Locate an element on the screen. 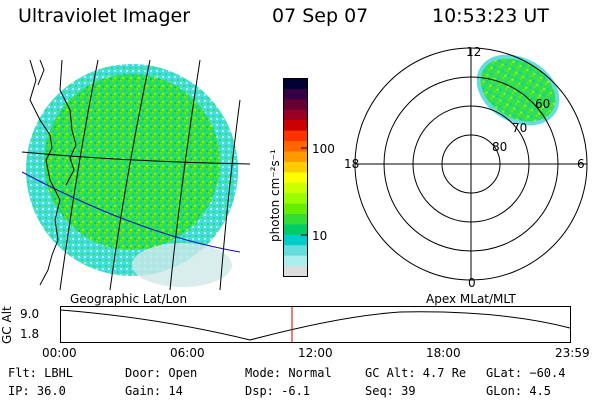  terminator-line is located at coordinates (131, 212).